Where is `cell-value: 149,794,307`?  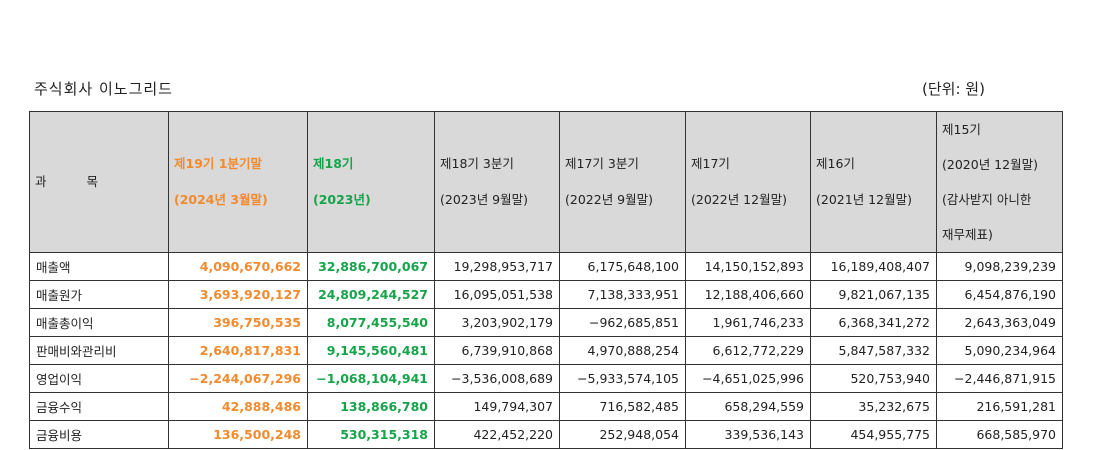
cell-value: 149,794,307 is located at coordinates (497, 406).